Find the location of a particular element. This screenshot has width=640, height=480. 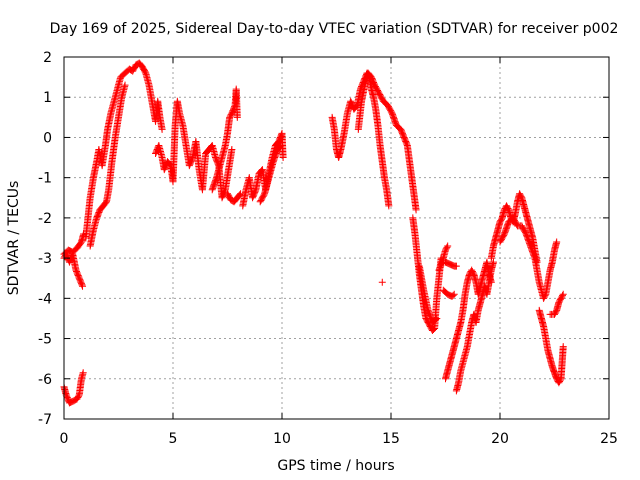

y-tick-label: -7 is located at coordinates (45, 420).